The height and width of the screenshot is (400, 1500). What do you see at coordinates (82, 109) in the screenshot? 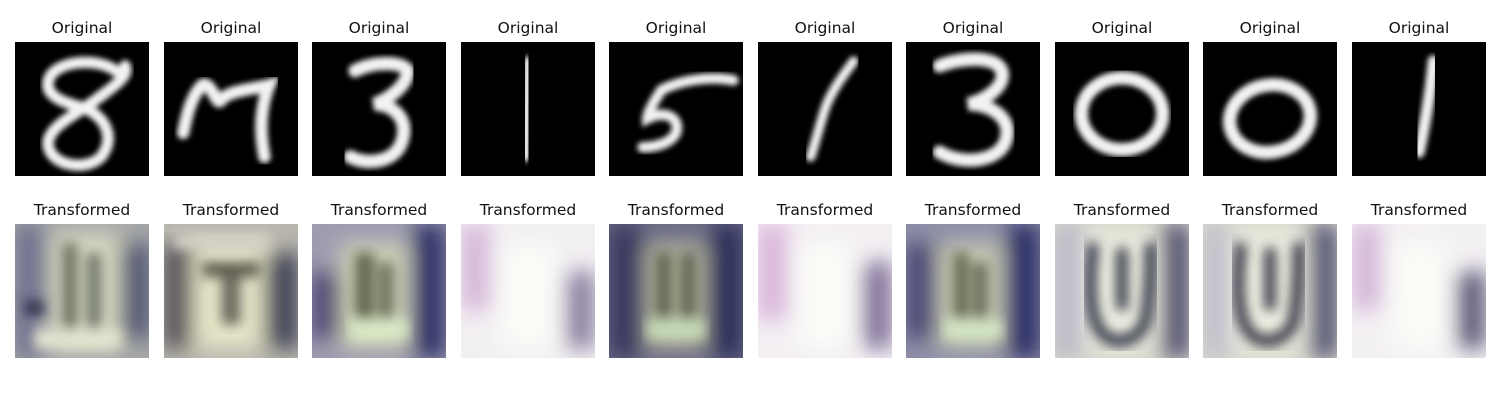
I see `original-digit-8-image` at bounding box center [82, 109].